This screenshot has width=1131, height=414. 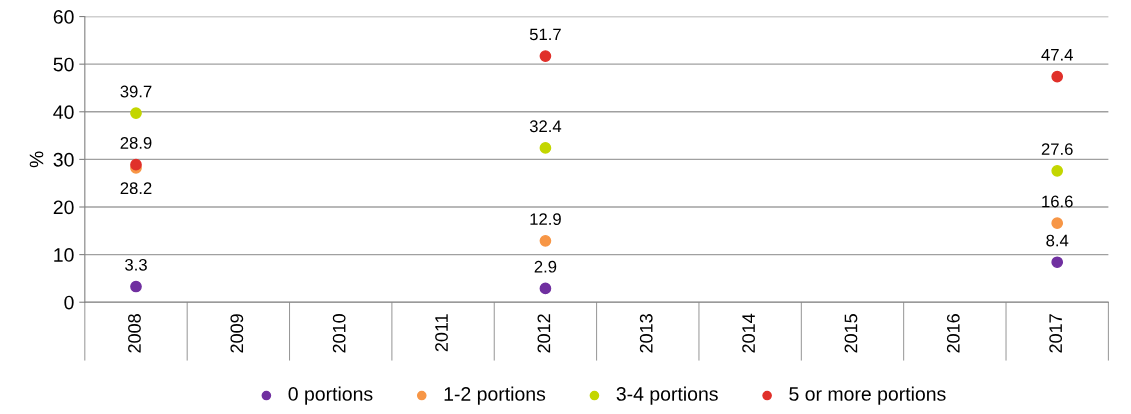 What do you see at coordinates (495, 395) in the screenshot?
I see `legend-label: 1-2 portions` at bounding box center [495, 395].